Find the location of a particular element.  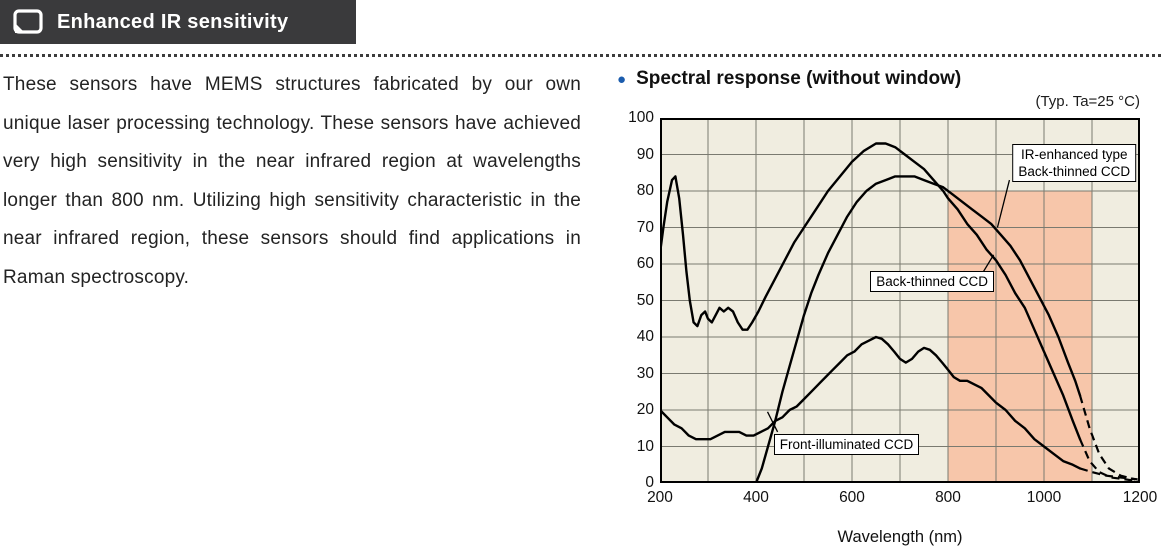

y-tick-label: 20 is located at coordinates (645, 409).